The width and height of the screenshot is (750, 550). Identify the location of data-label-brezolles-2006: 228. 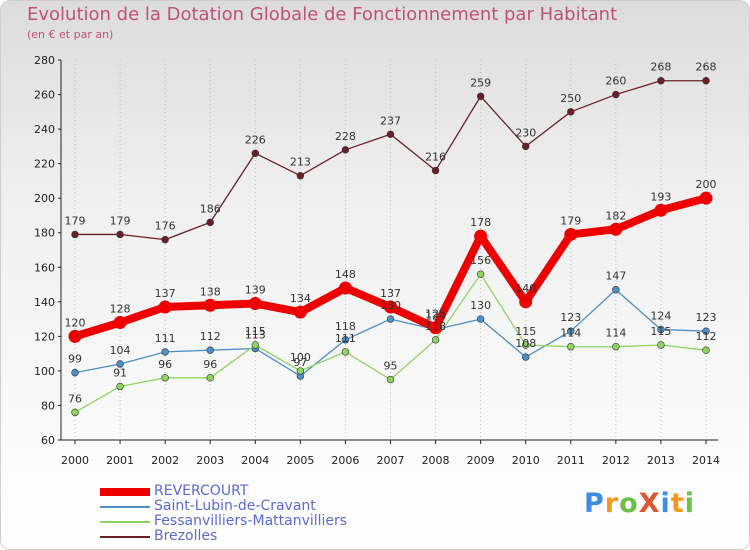
(345, 136).